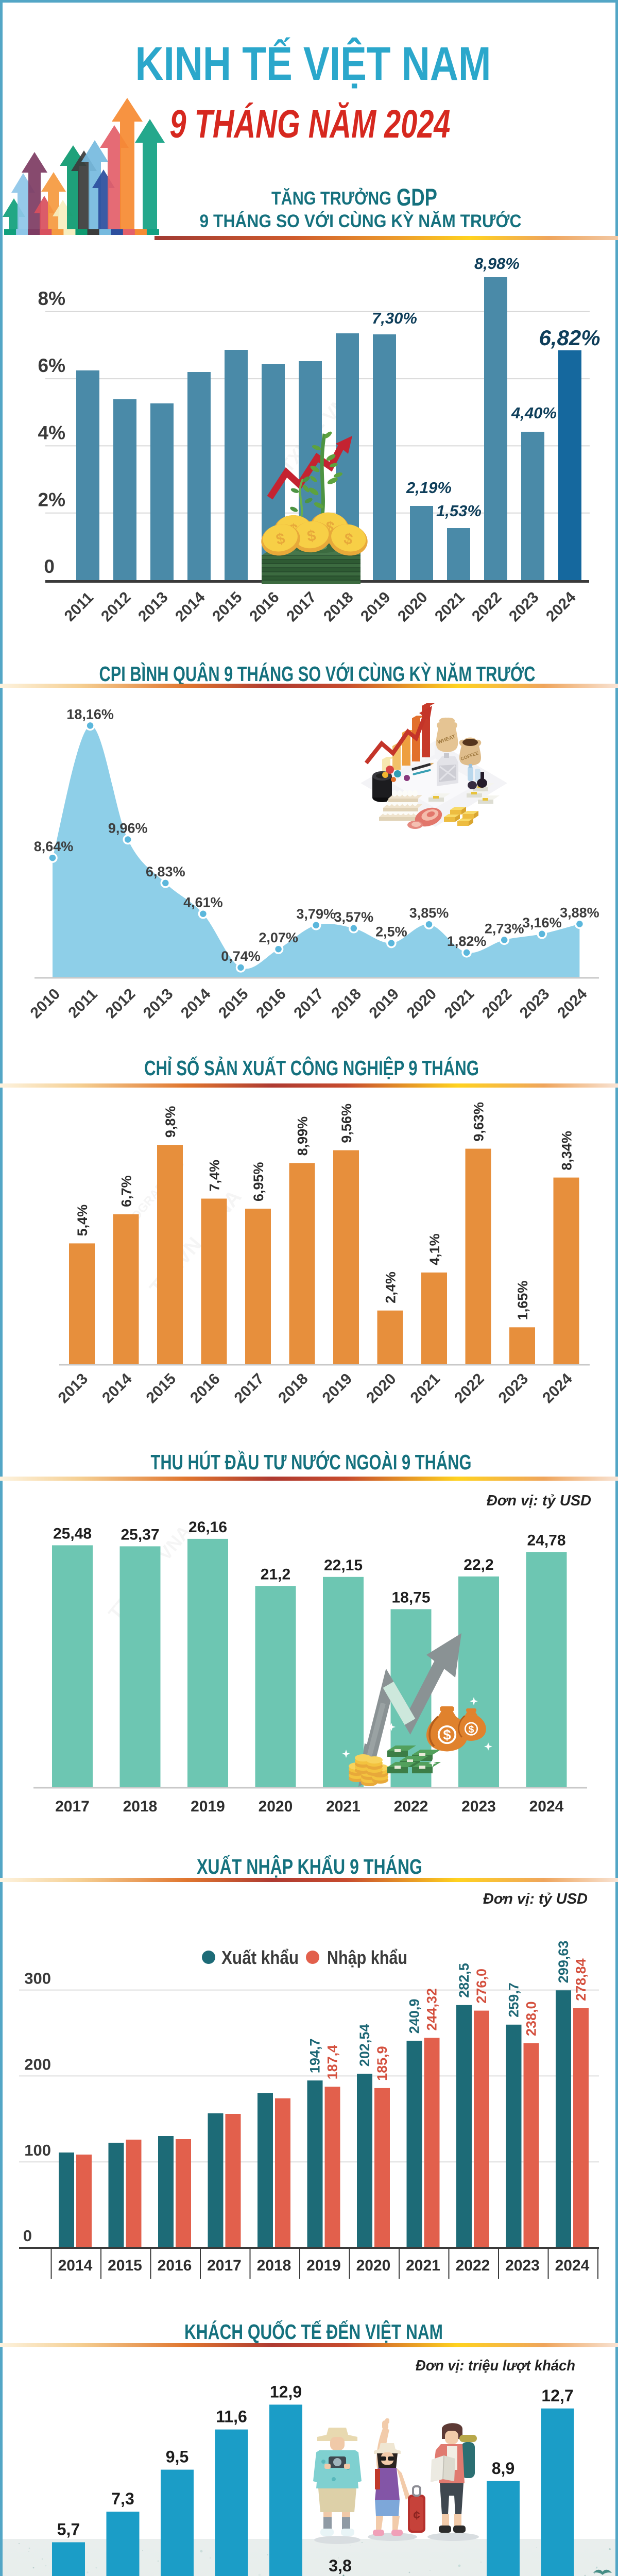 The height and width of the screenshot is (2576, 618). Describe the element at coordinates (140, 1534) in the screenshot. I see `svg-text: 25,37` at that location.